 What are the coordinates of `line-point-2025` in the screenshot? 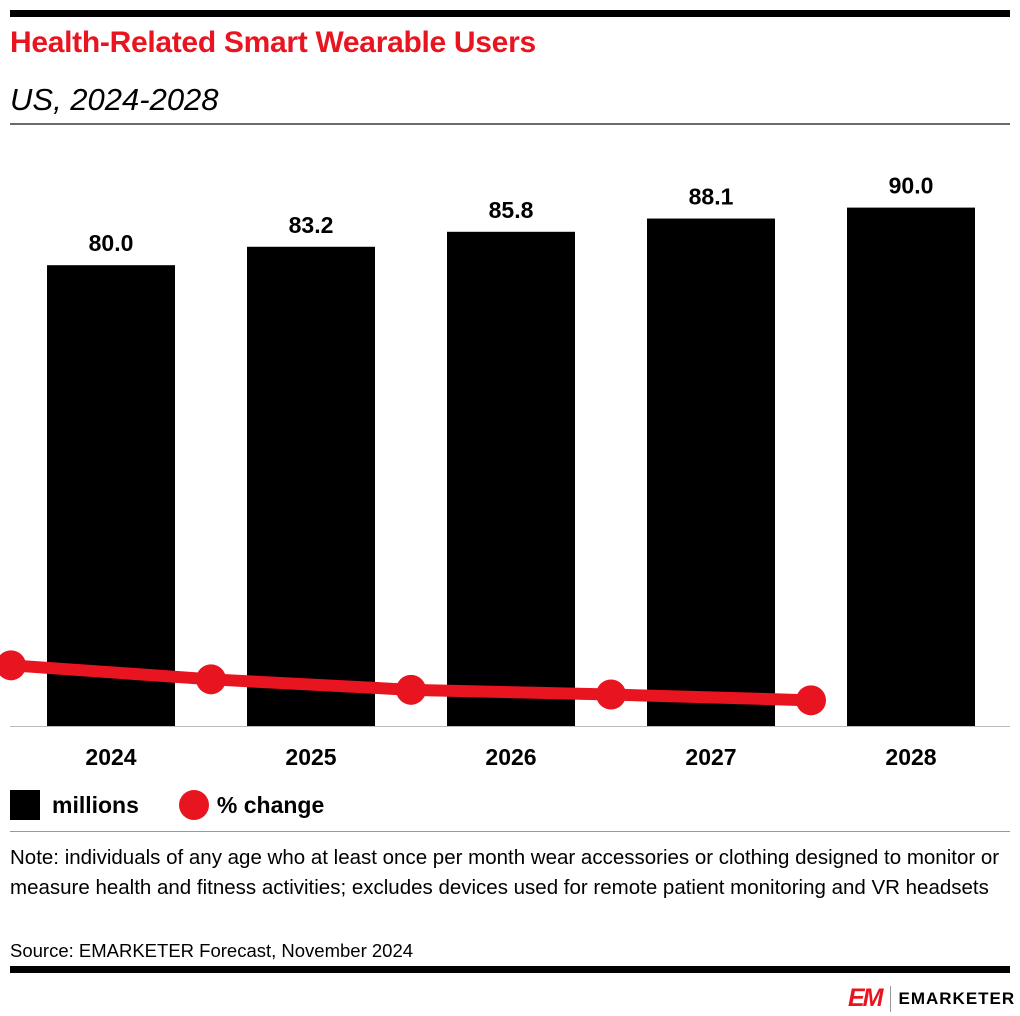 It's located at (211, 679).